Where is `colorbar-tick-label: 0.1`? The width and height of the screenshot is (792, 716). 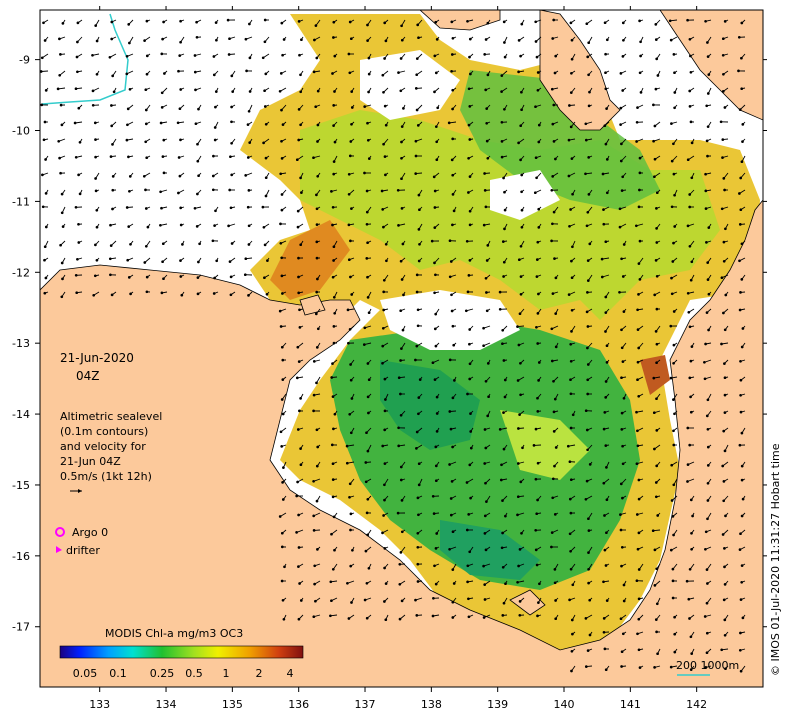
colorbar-tick-label: 0.1 is located at coordinates (118, 673).